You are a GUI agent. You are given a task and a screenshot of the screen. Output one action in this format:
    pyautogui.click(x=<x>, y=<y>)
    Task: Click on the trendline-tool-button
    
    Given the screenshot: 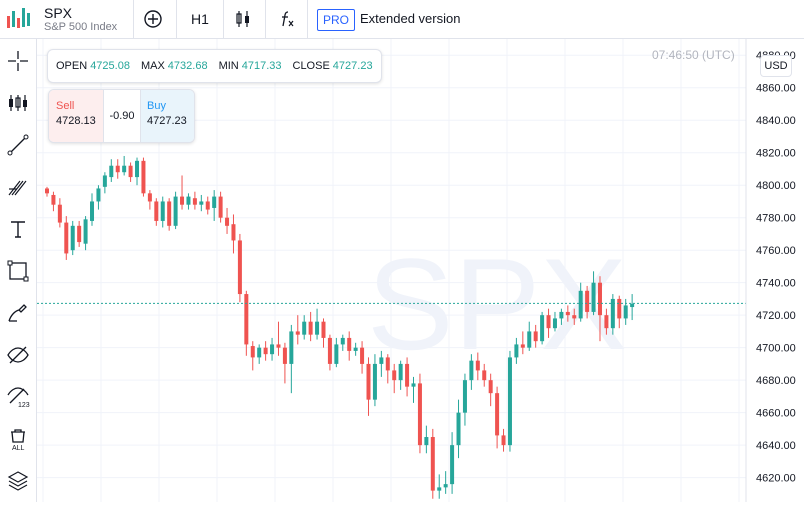 What is the action you would take?
    pyautogui.click(x=18, y=145)
    